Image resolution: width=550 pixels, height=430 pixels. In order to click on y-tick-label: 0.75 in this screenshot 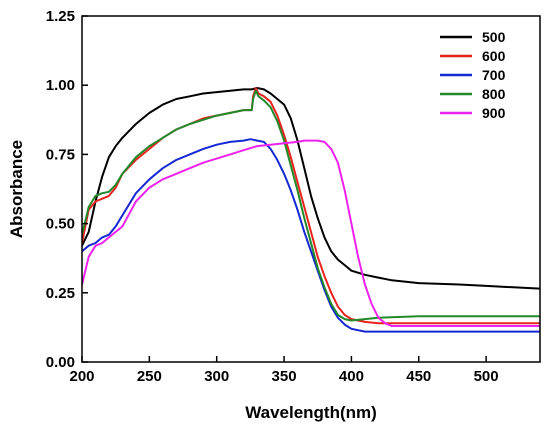, I will do `click(60, 154)`.